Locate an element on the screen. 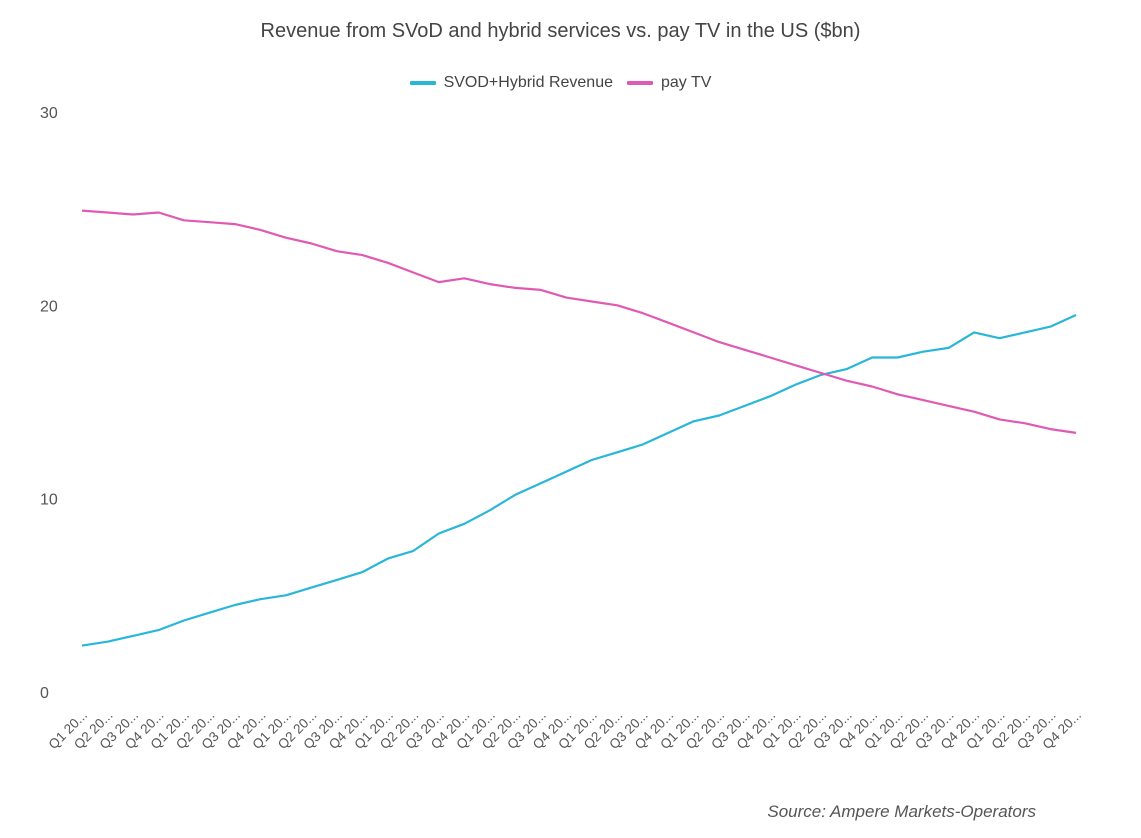 The width and height of the screenshot is (1141, 838). y-tick-label: 20 is located at coordinates (49, 306).